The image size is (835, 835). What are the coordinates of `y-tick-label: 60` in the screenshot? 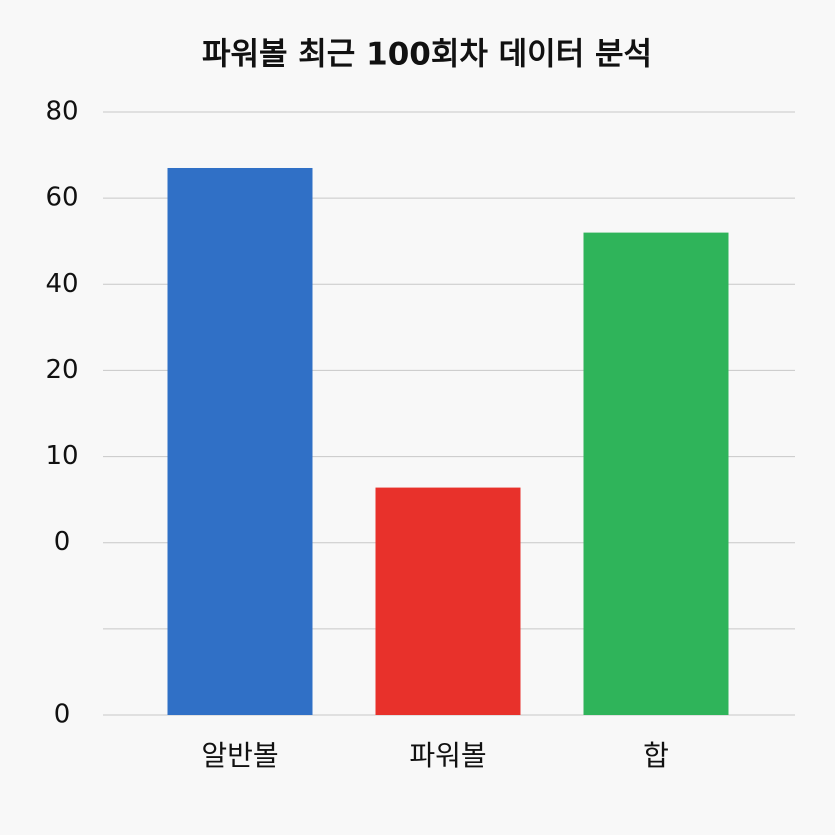 It's located at (61, 198).